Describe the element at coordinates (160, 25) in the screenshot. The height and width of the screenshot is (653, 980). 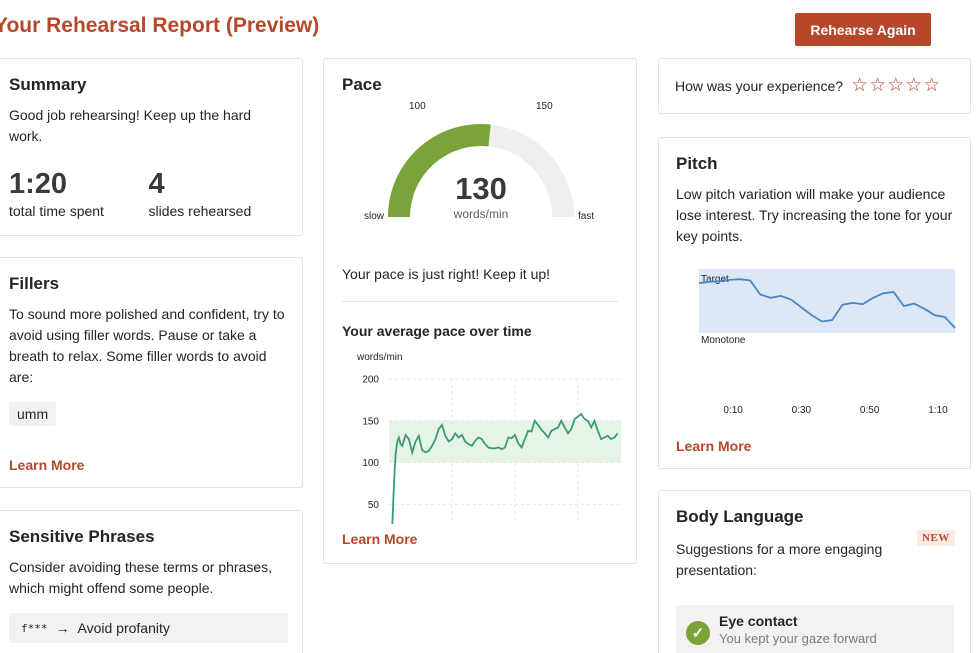
I see `page-title: Your Rehearsal Report (Preview)` at that location.